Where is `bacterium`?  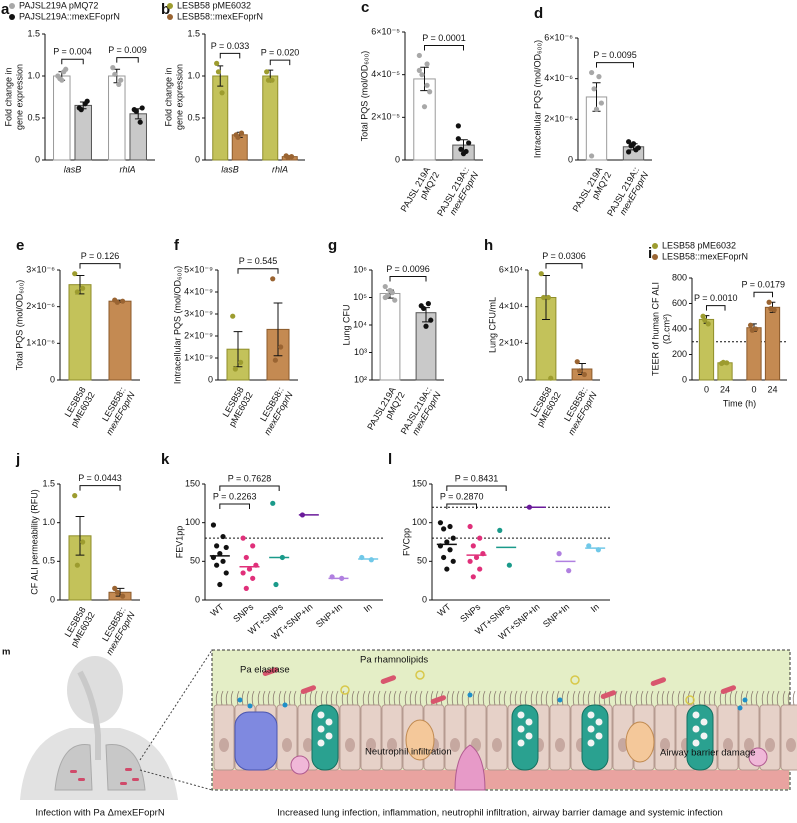
bacterium is located at coordinates (81, 779).